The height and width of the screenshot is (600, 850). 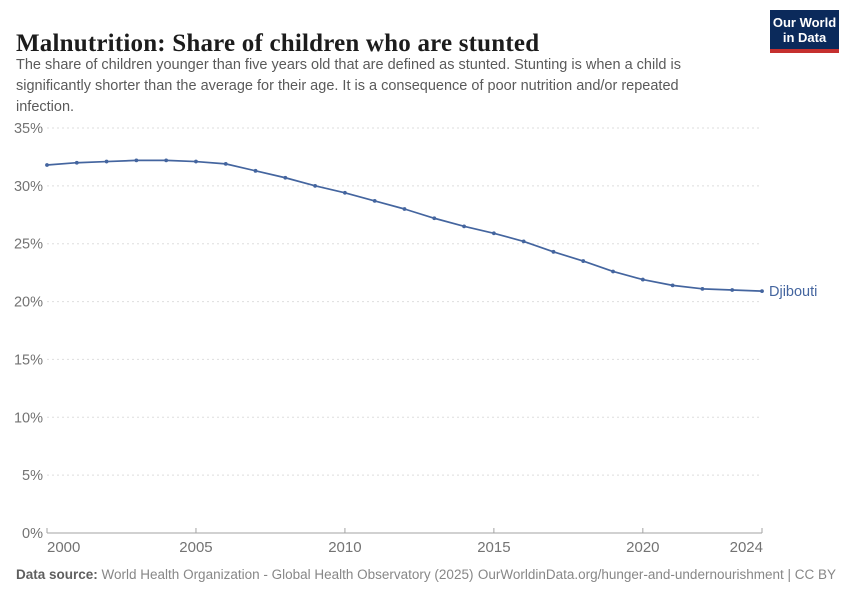 What do you see at coordinates (32, 476) in the screenshot?
I see `y-tick-label: 5%` at bounding box center [32, 476].